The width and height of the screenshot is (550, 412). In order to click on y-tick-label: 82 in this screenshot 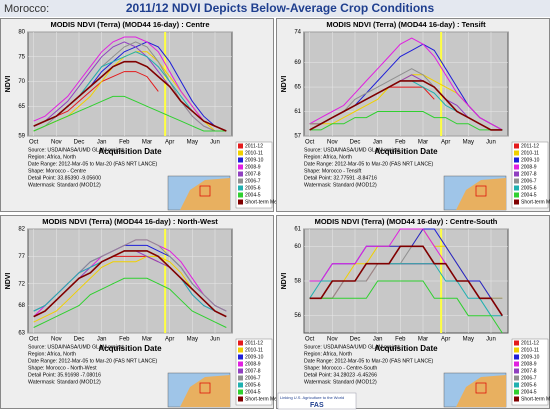, I will do `click(21, 230)`.